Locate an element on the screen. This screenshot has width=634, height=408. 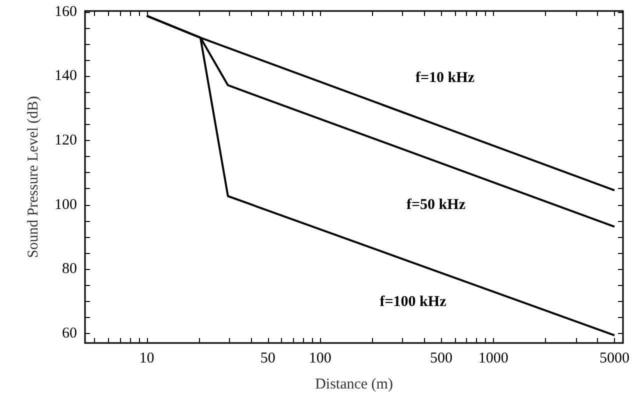
y-tick-label: 140 is located at coordinates (65, 76).